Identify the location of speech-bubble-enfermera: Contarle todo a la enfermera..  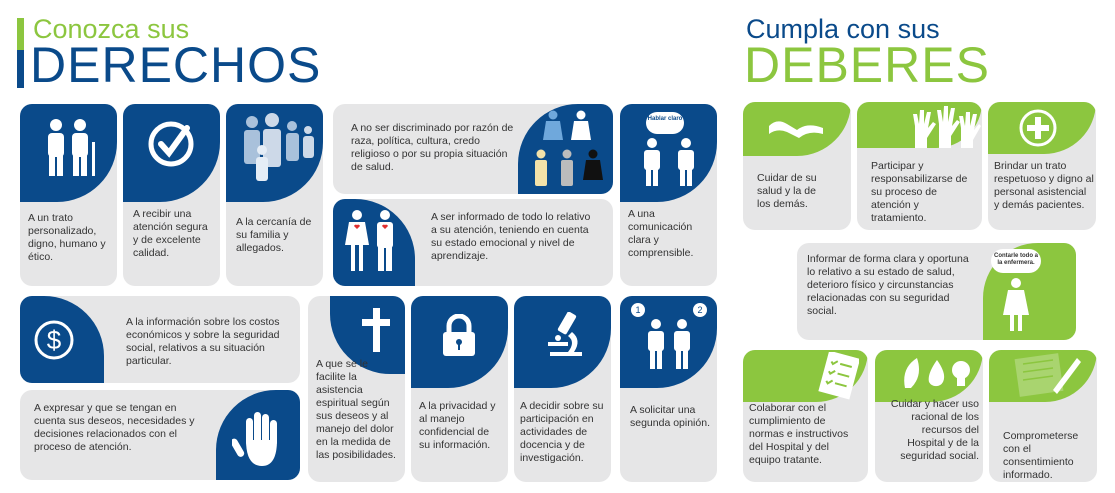
(1016, 261).